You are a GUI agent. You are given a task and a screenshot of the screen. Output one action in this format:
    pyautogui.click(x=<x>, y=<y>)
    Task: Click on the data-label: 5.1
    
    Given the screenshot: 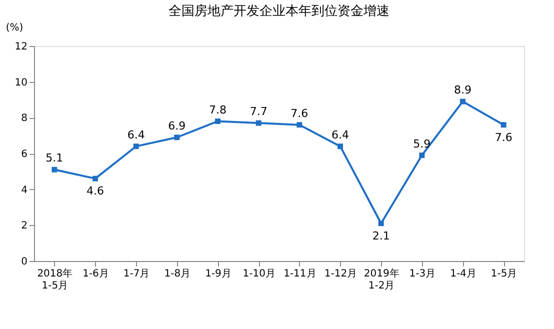 What is the action you would take?
    pyautogui.click(x=55, y=158)
    